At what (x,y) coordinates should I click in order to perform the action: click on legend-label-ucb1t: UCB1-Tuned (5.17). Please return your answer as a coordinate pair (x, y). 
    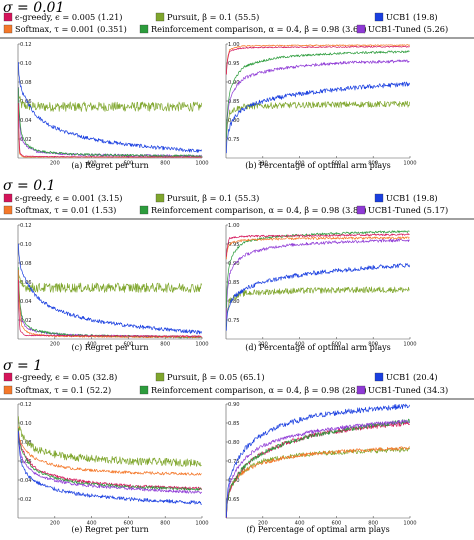
    Looking at the image, I should click on (408, 210).